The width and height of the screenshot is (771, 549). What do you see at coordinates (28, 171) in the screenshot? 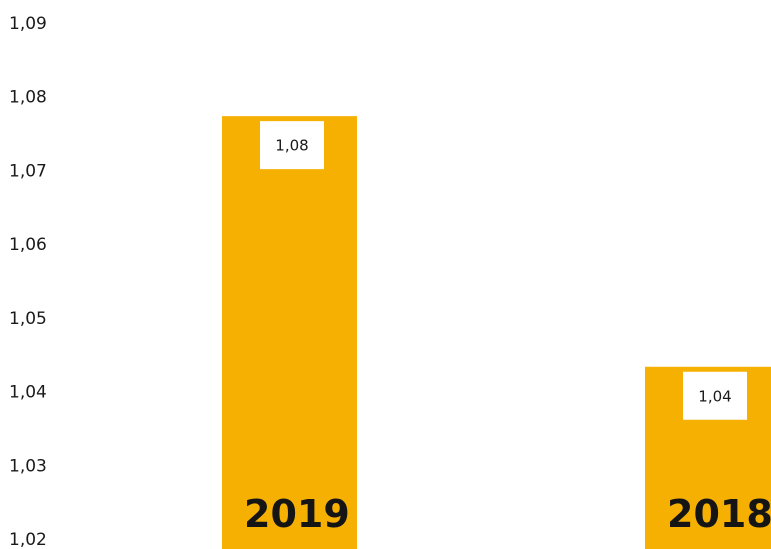
I see `y-tick-label: 1,07` at bounding box center [28, 171].